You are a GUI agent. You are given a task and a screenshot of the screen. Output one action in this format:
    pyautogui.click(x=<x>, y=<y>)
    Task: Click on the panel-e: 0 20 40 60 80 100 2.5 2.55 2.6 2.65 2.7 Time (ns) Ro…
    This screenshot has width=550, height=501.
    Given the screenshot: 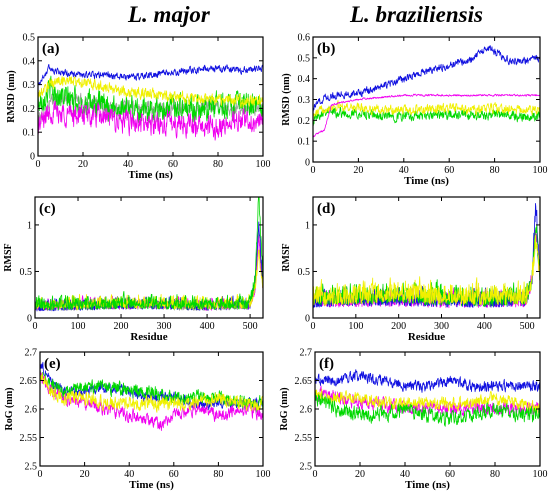 What is the action you would take?
    pyautogui.click(x=137, y=420)
    